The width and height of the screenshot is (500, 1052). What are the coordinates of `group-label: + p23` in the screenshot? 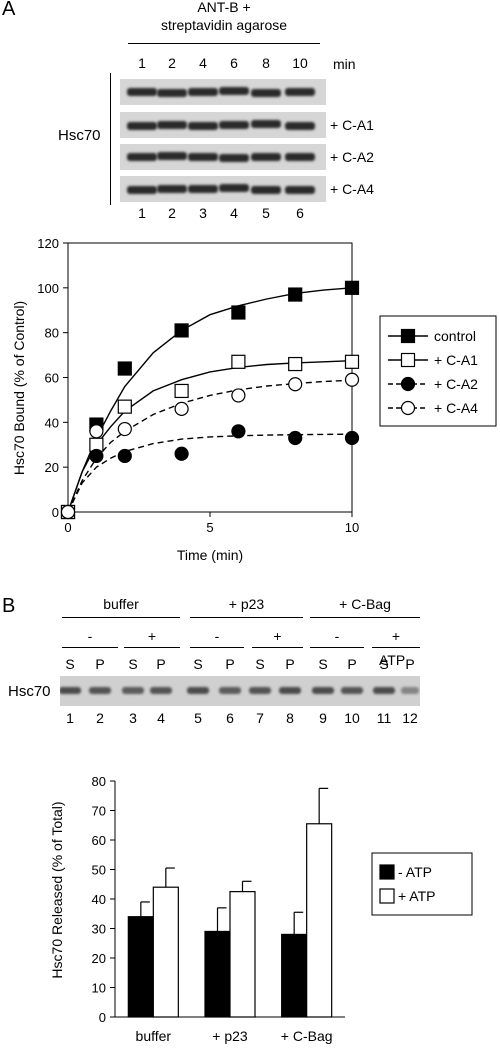 It's located at (246, 604).